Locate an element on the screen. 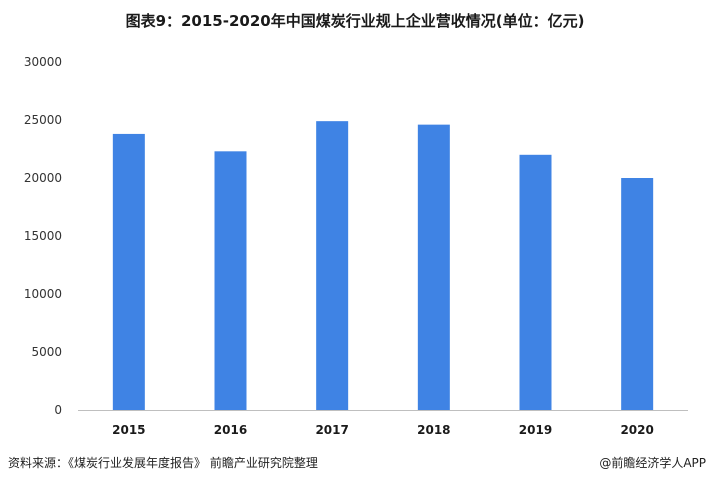  y-axis: 0 5000 10000 15000 20000 25000 30000 is located at coordinates (43, 236).